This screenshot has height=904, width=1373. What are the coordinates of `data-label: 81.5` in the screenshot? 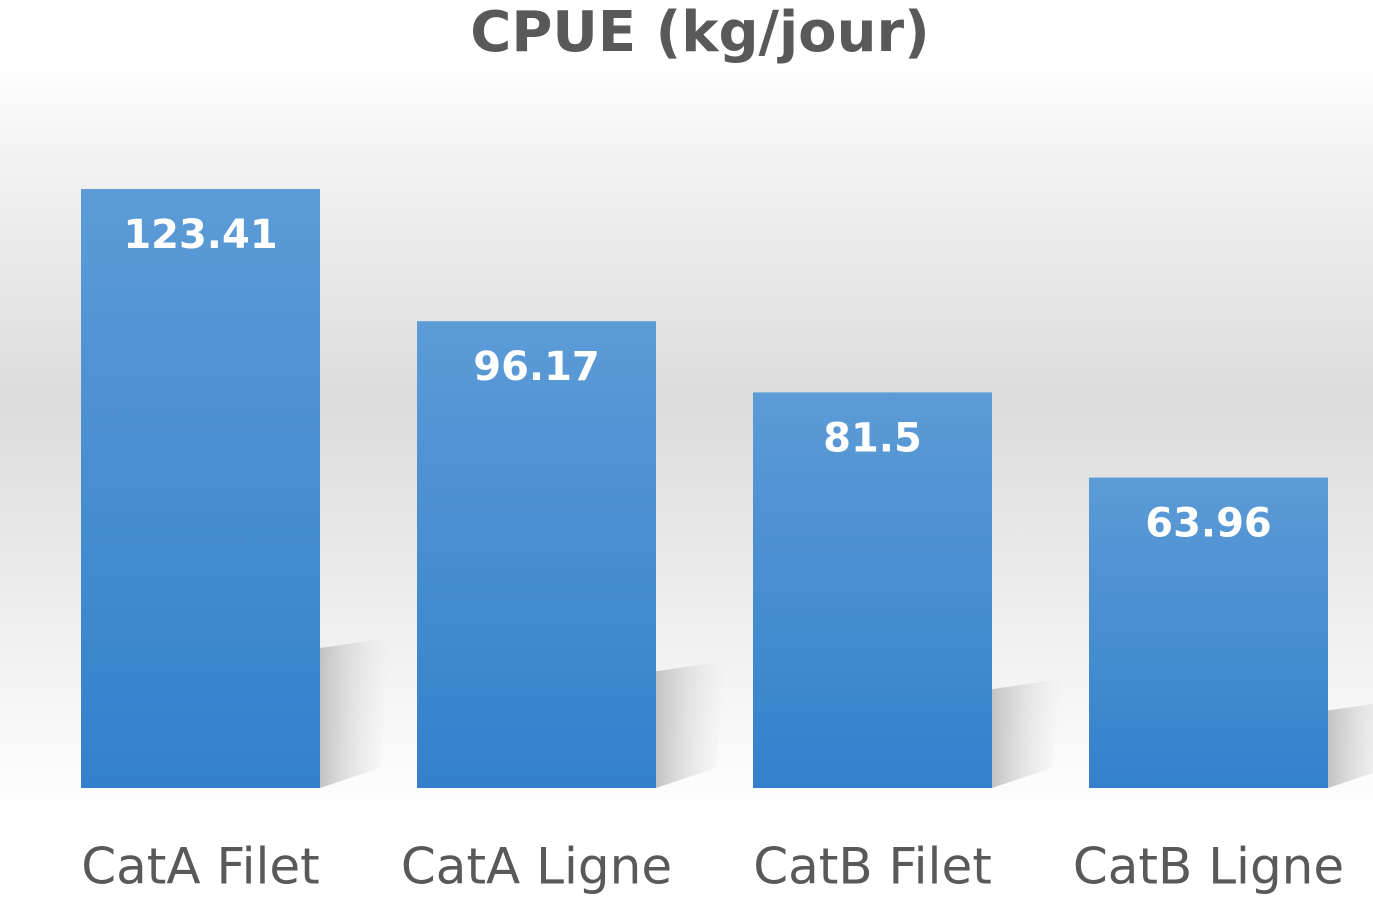 It's located at (872, 438).